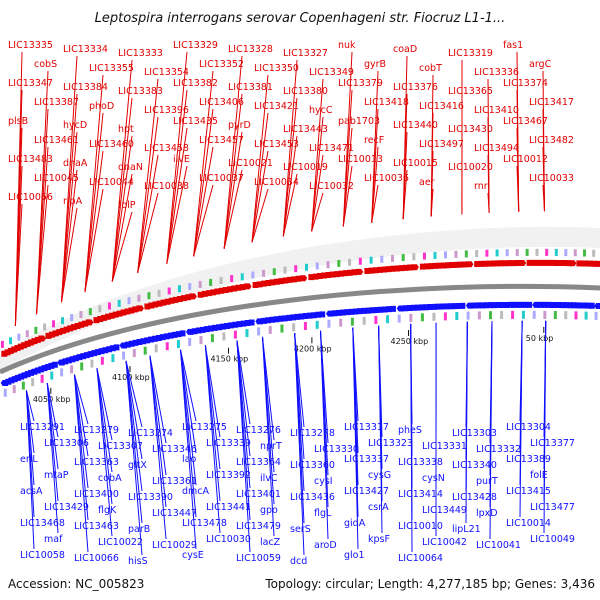 This screenshot has width=600, height=600. What do you see at coordinates (430, 68) in the screenshot?
I see `forward-gene-label: cobT` at bounding box center [430, 68].